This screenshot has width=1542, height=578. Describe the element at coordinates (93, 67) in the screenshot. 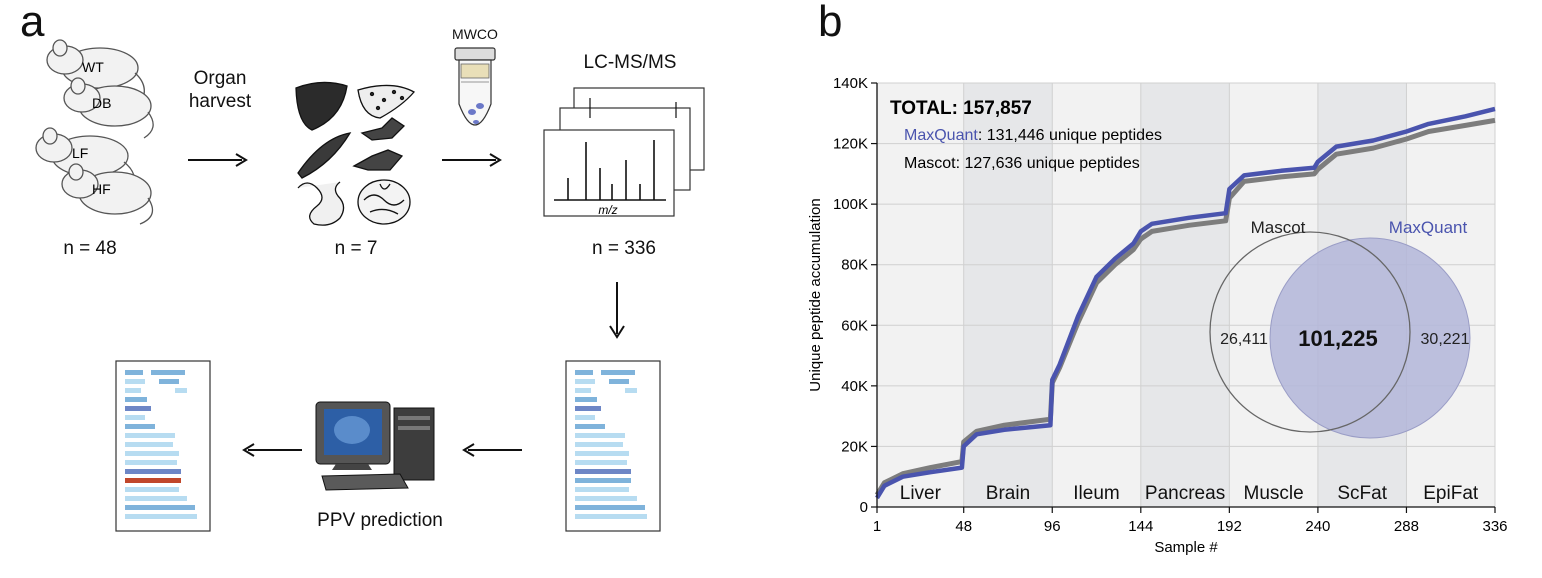

I see `mouse-label-wt: WT` at that location.